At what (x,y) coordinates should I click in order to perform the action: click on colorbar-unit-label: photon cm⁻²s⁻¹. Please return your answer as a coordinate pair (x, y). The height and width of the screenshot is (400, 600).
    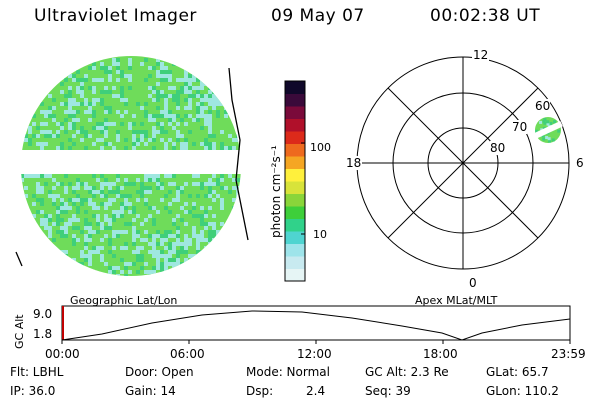
    Looking at the image, I should click on (276, 191).